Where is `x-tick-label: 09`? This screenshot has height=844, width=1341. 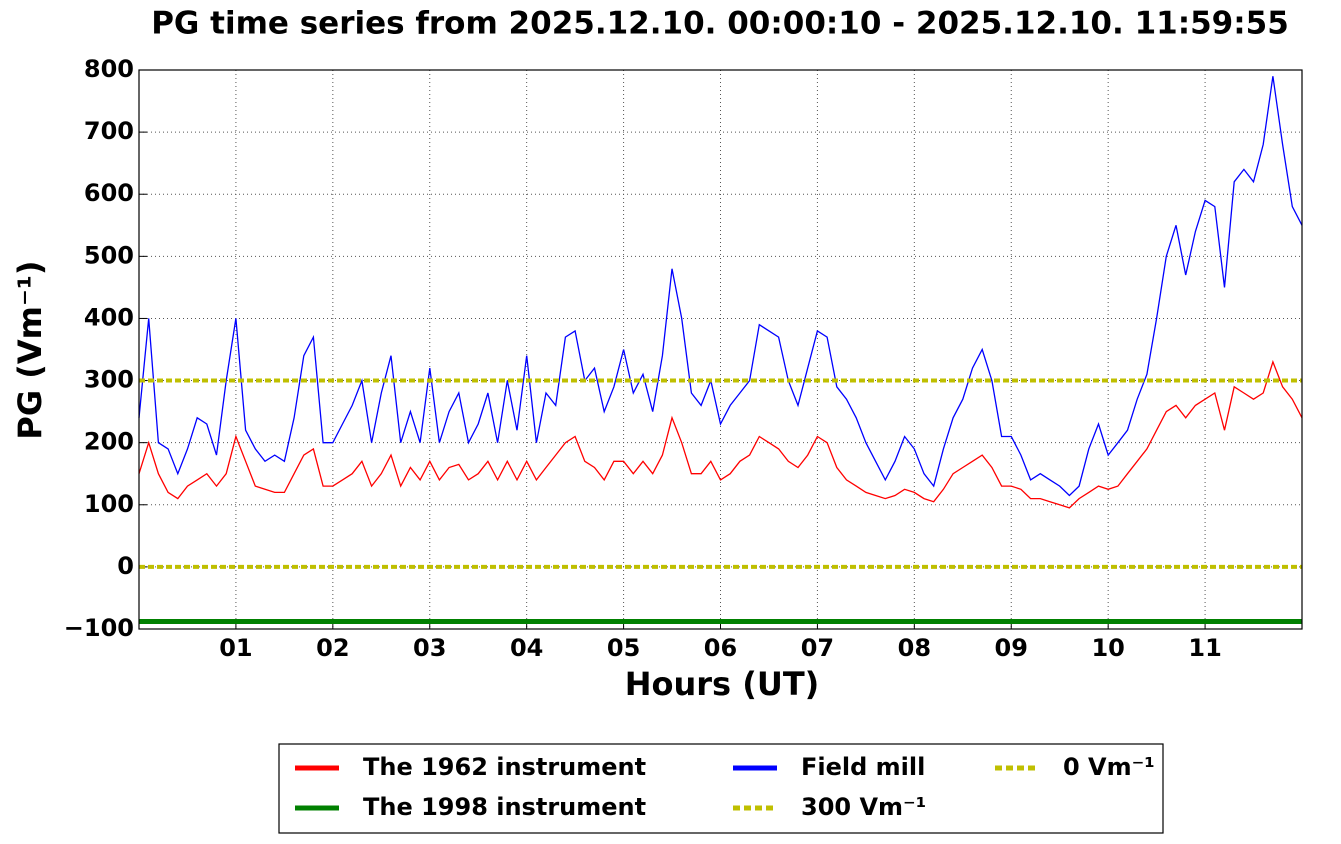
x-tick-label: 09 is located at coordinates (1011, 648).